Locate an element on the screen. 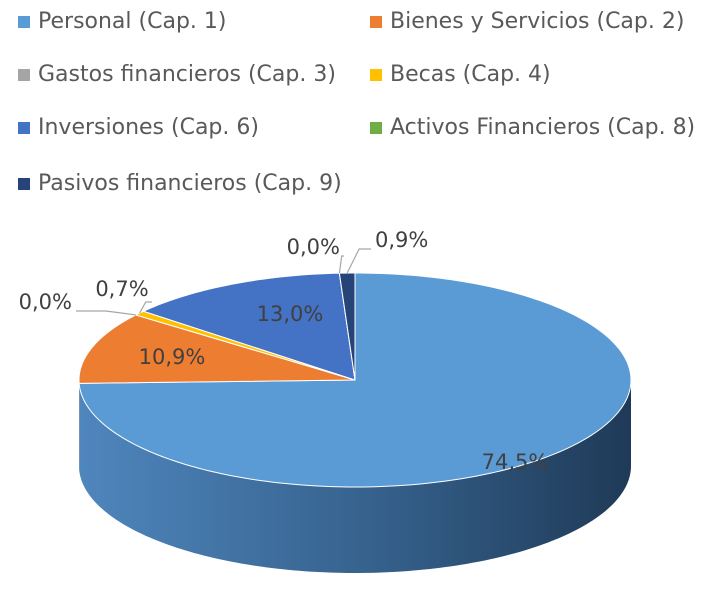 The width and height of the screenshot is (710, 594). legend-label: Inversiones (Cap. 6) is located at coordinates (148, 127).